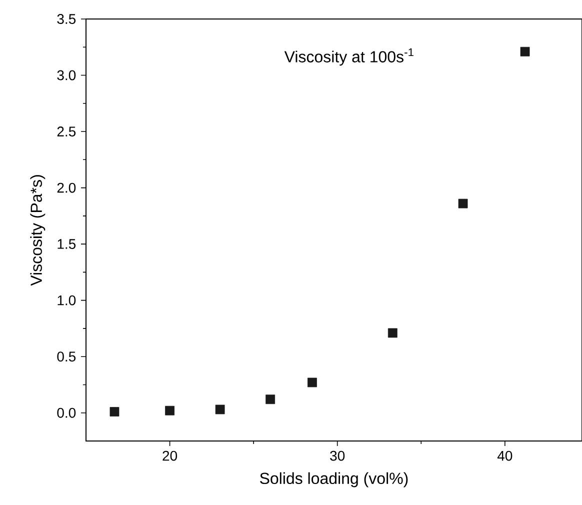  I want to click on y-tick-label: 3.0, so click(66, 75).